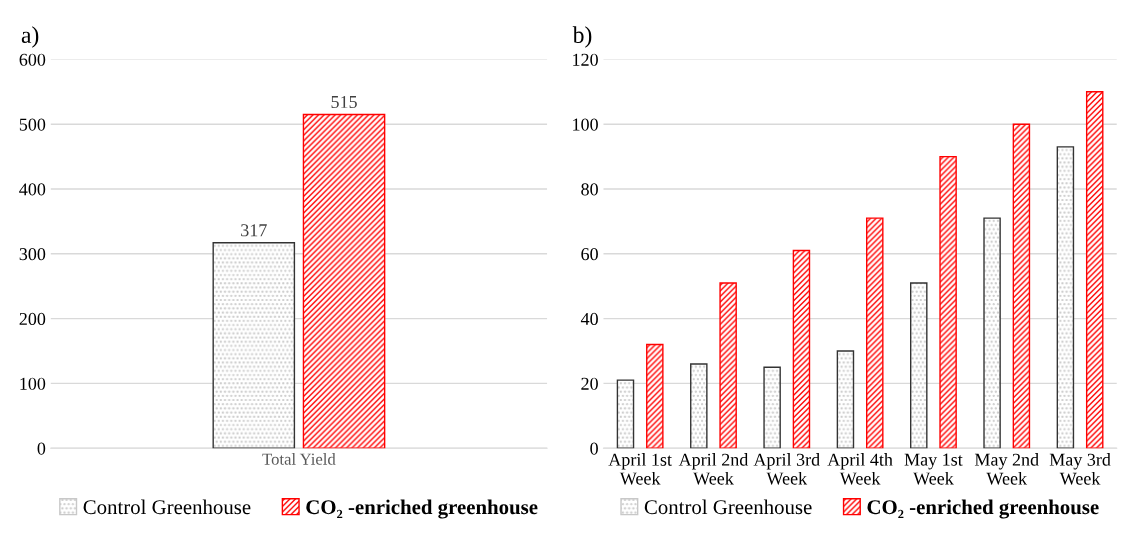 This screenshot has width=1128, height=540. I want to click on x-tick-label: April 4th Week, so click(860, 469).